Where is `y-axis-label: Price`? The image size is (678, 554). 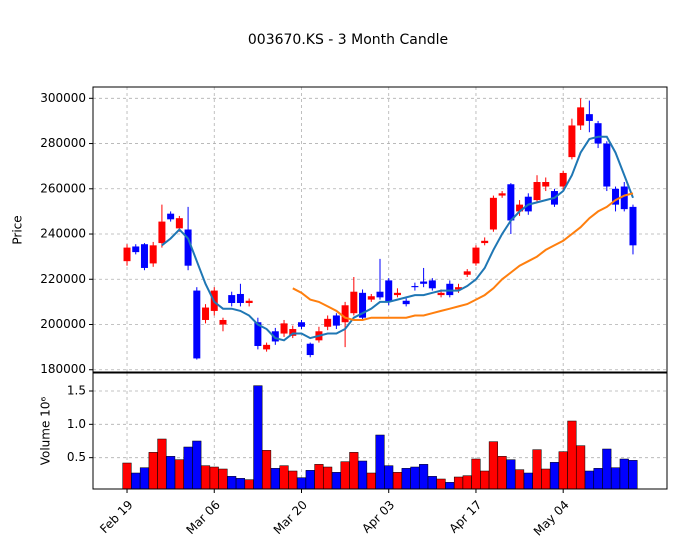 y-axis-label: Price is located at coordinates (18, 229).